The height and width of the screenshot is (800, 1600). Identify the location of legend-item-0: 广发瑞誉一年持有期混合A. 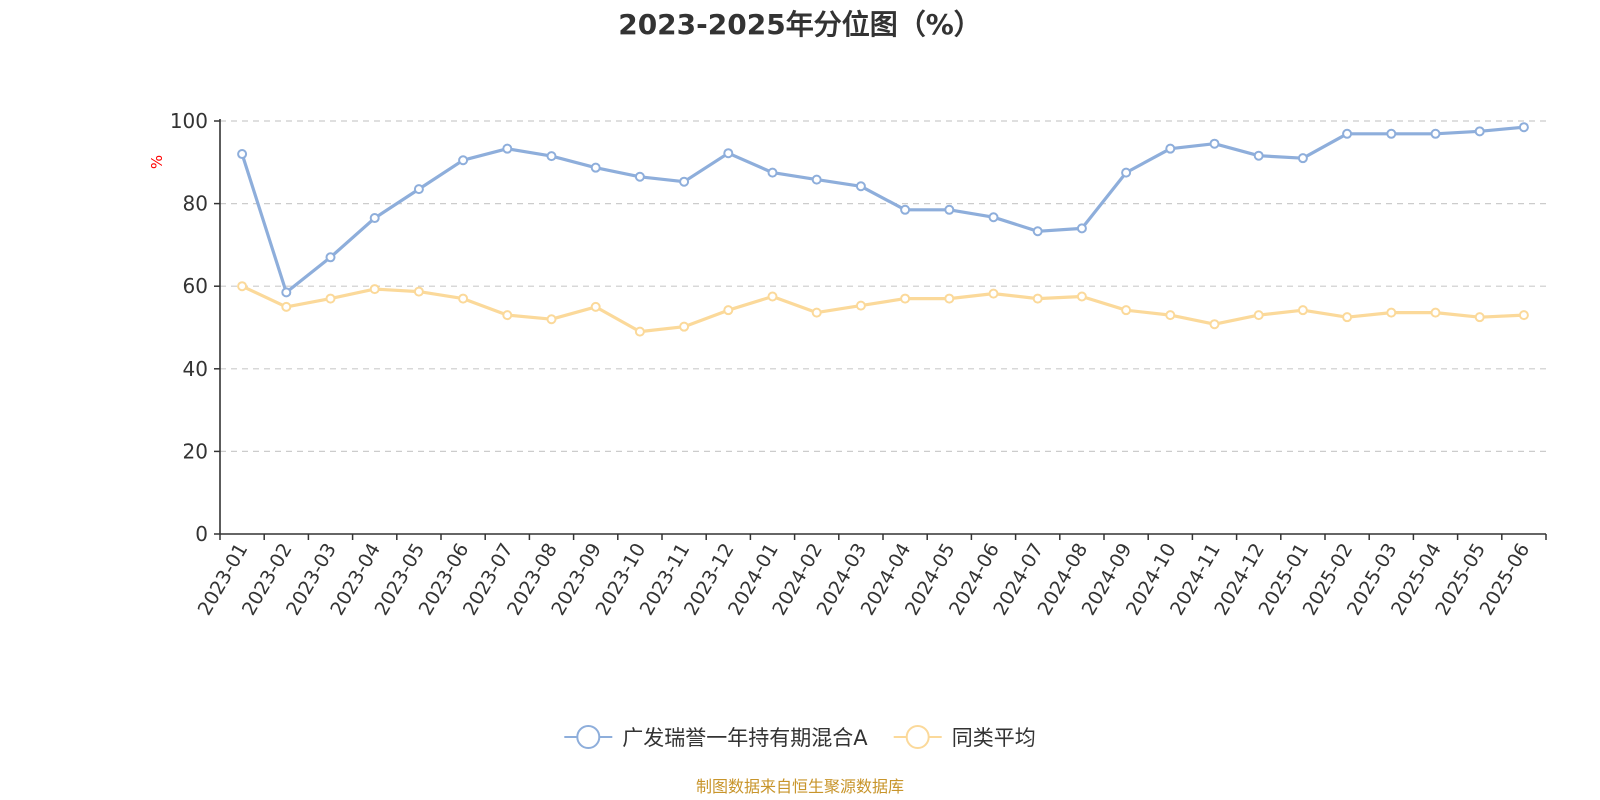
(716, 737).